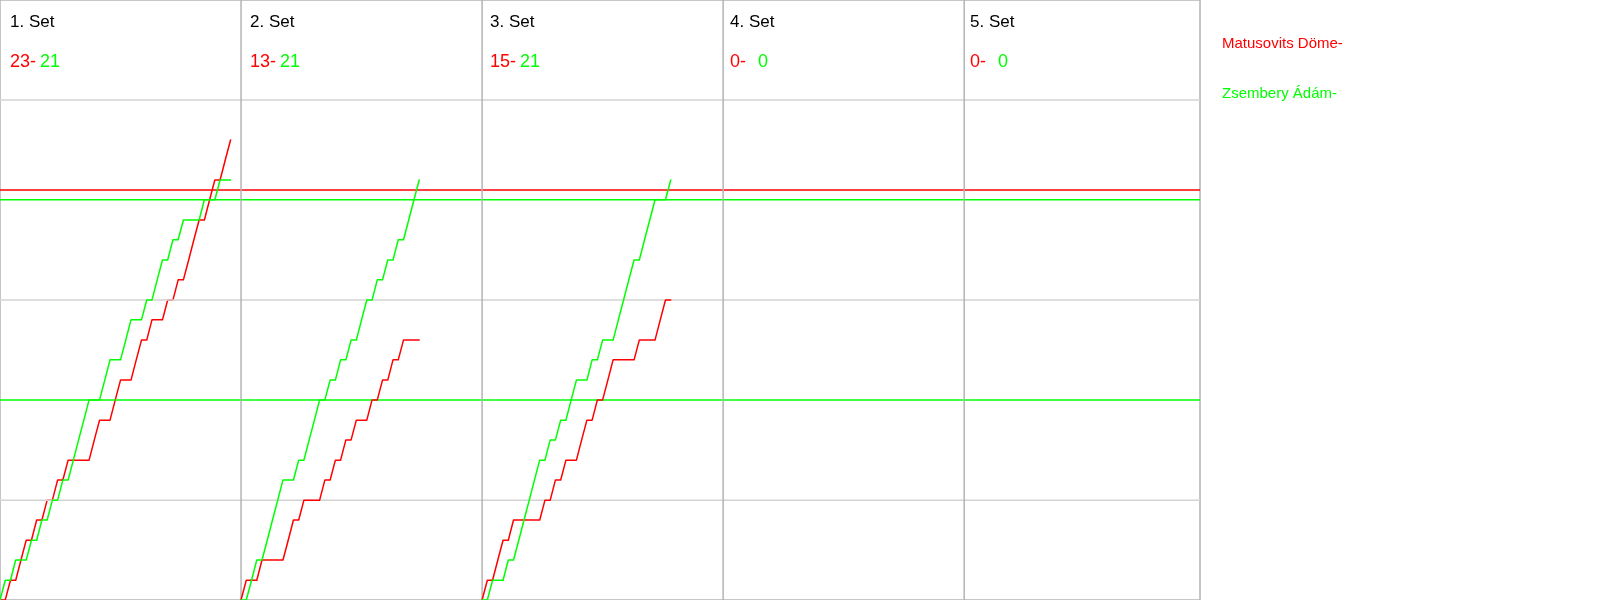  Describe the element at coordinates (32, 21) in the screenshot. I see `text: 1. Set` at that location.